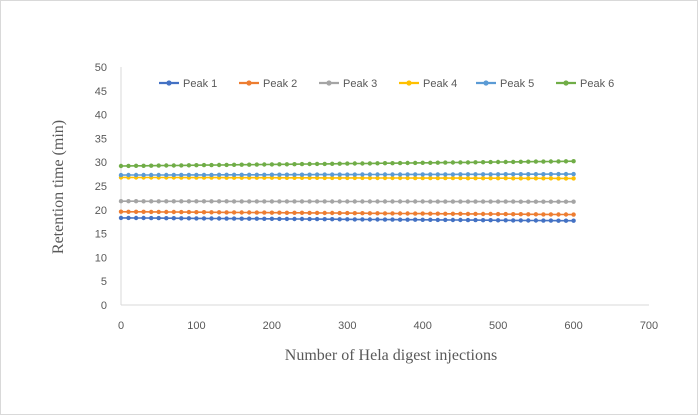 This screenshot has height=417, width=700. I want to click on y-tick-labels: 0 5 10 15 20 25 30 35 40 45 50, so click(101, 187).